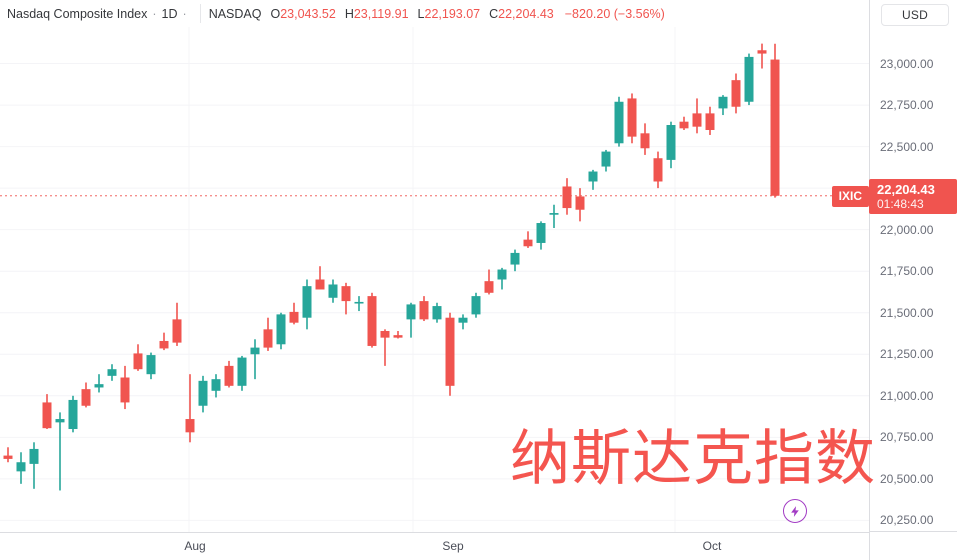  What do you see at coordinates (907, 395) in the screenshot?
I see `price-tick-label: 21,000.00` at bounding box center [907, 395].